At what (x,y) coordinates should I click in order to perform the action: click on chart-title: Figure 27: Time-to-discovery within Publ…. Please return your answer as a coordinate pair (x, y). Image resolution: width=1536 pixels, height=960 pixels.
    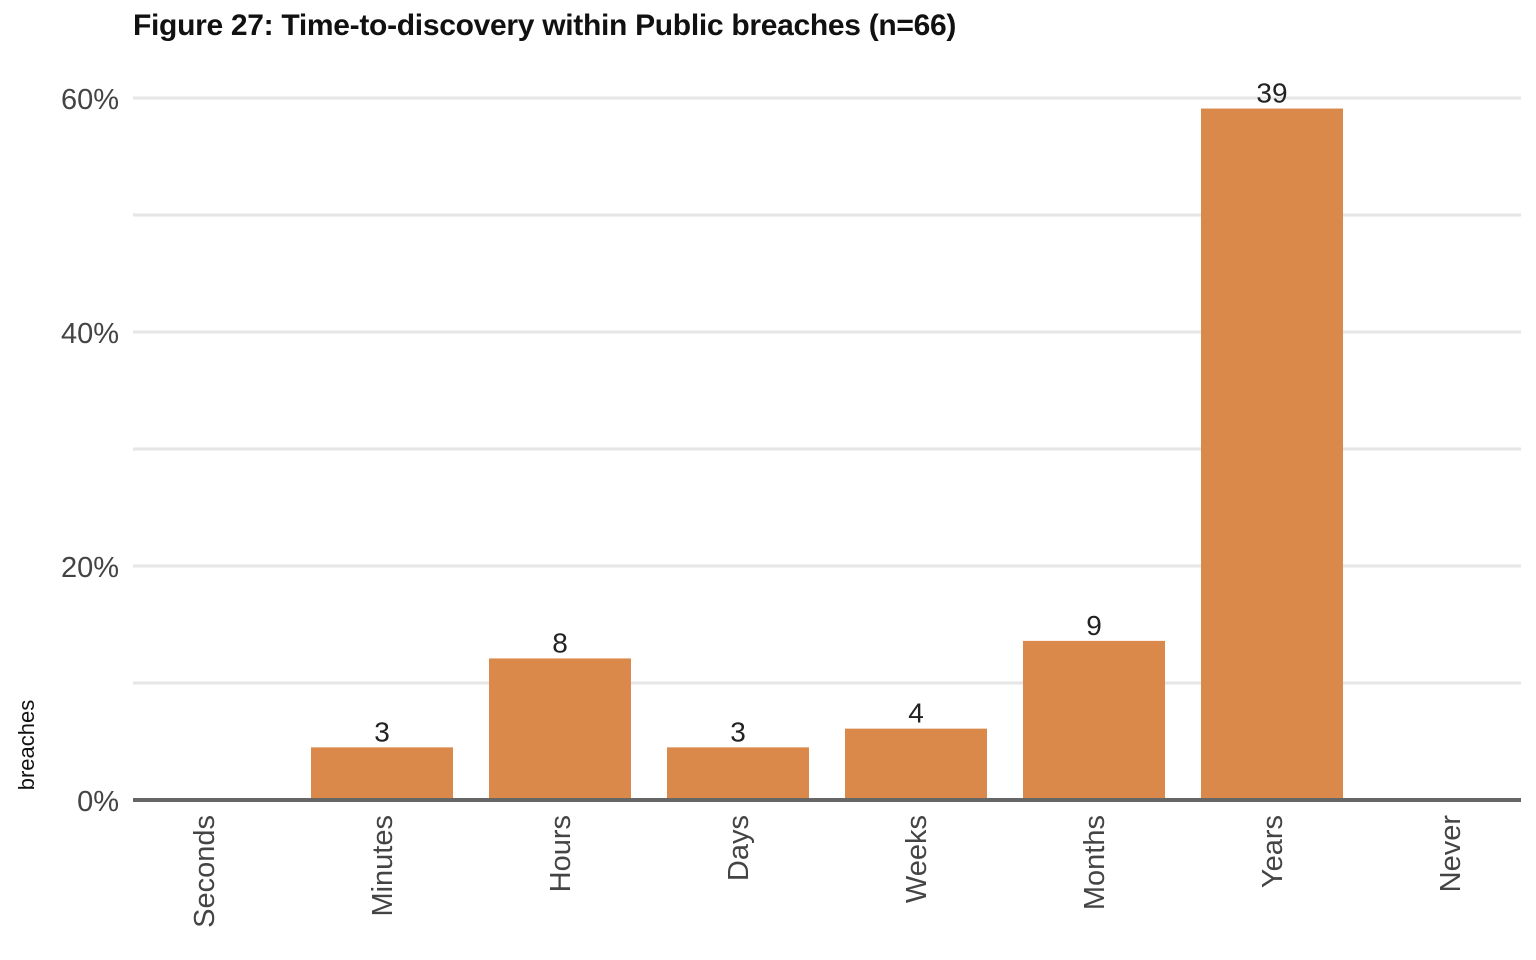
    Looking at the image, I should click on (545, 25).